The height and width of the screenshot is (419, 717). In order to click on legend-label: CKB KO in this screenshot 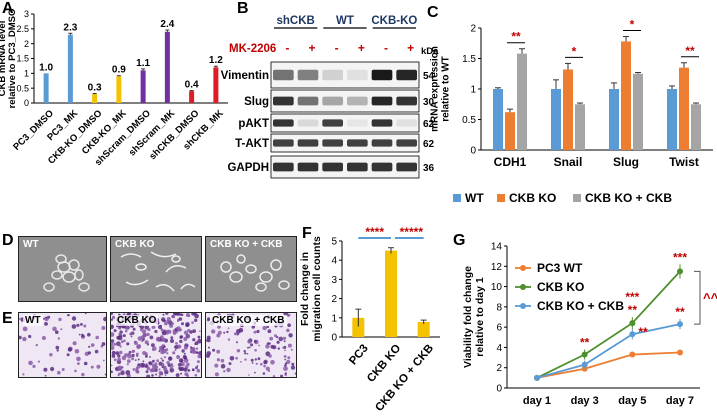, I will do `click(560, 287)`.